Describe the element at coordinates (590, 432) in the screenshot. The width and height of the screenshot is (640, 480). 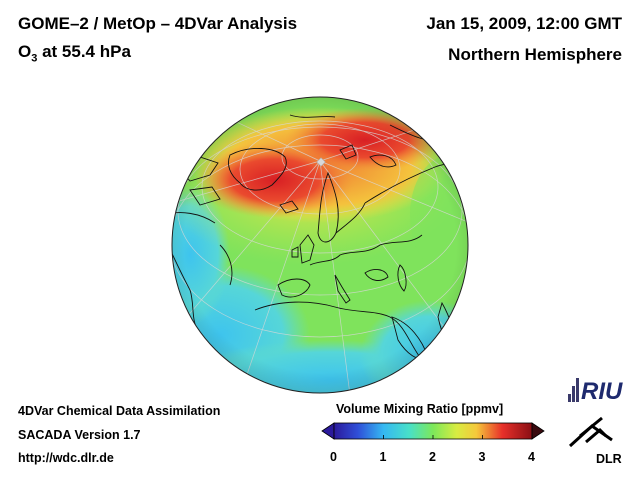
I see `dlr-logo` at that location.